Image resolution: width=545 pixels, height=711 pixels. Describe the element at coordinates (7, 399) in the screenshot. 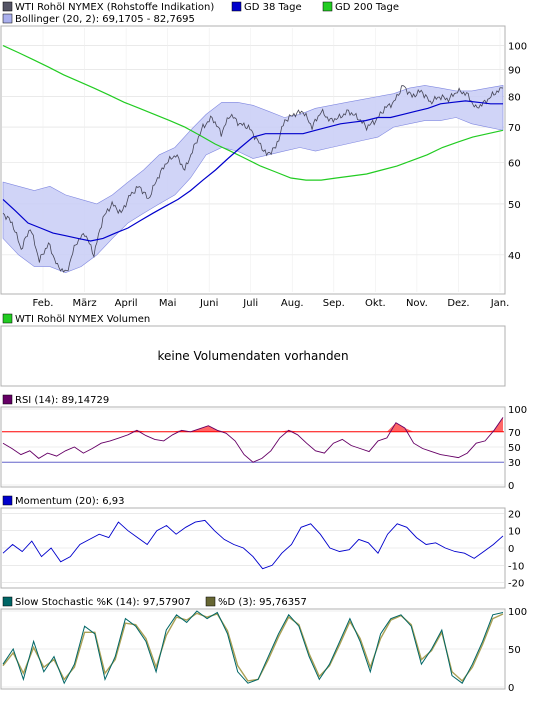

I see `legend-swatch-rsi` at that location.